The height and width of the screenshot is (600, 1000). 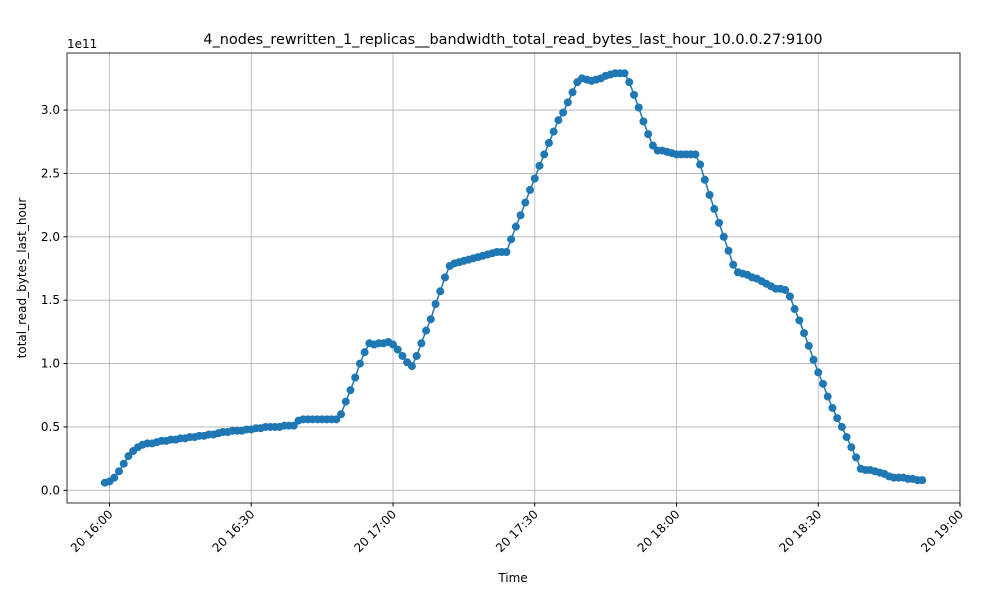 I want to click on y-axis-label: total_read_bytes_last_hour, so click(x=22, y=278).